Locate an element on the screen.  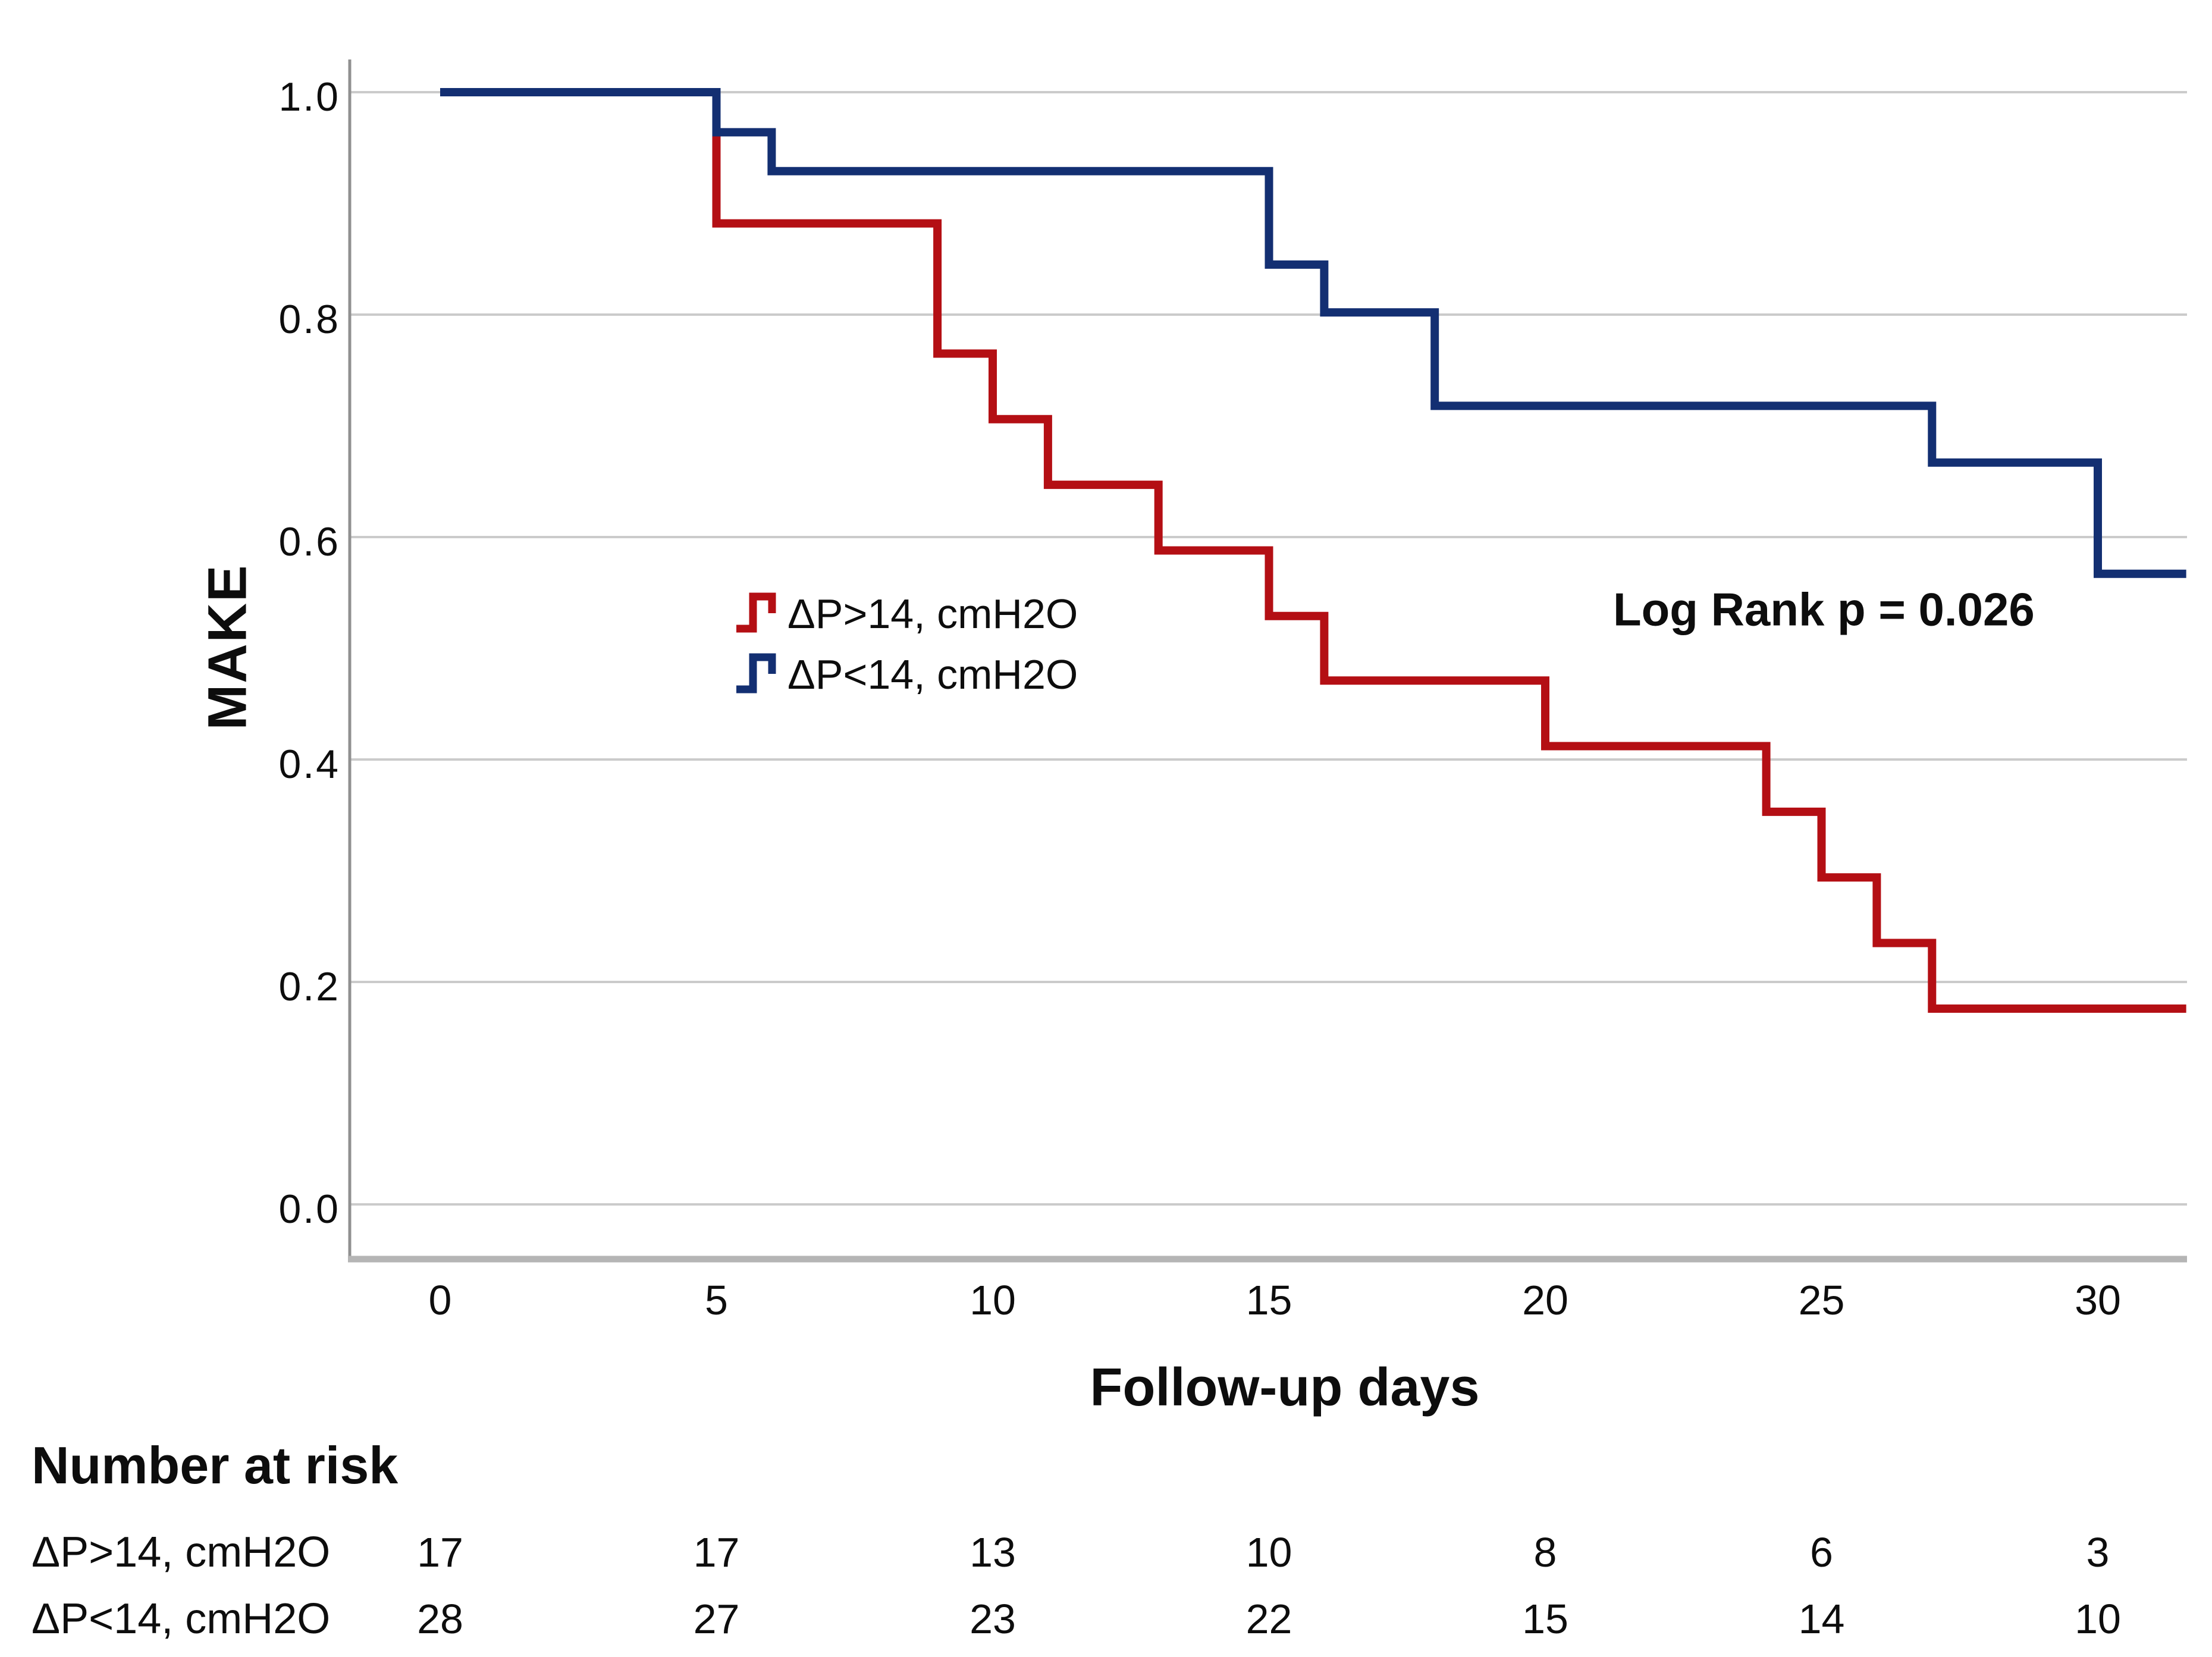
x-tick-label: 20 is located at coordinates (1545, 1300).